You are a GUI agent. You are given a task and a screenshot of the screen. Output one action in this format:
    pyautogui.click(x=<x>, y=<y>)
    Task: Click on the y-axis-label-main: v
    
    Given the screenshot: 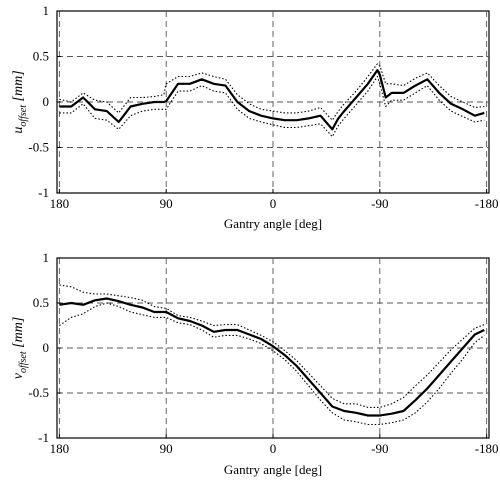 What is the action you would take?
    pyautogui.click(x=18, y=375)
    